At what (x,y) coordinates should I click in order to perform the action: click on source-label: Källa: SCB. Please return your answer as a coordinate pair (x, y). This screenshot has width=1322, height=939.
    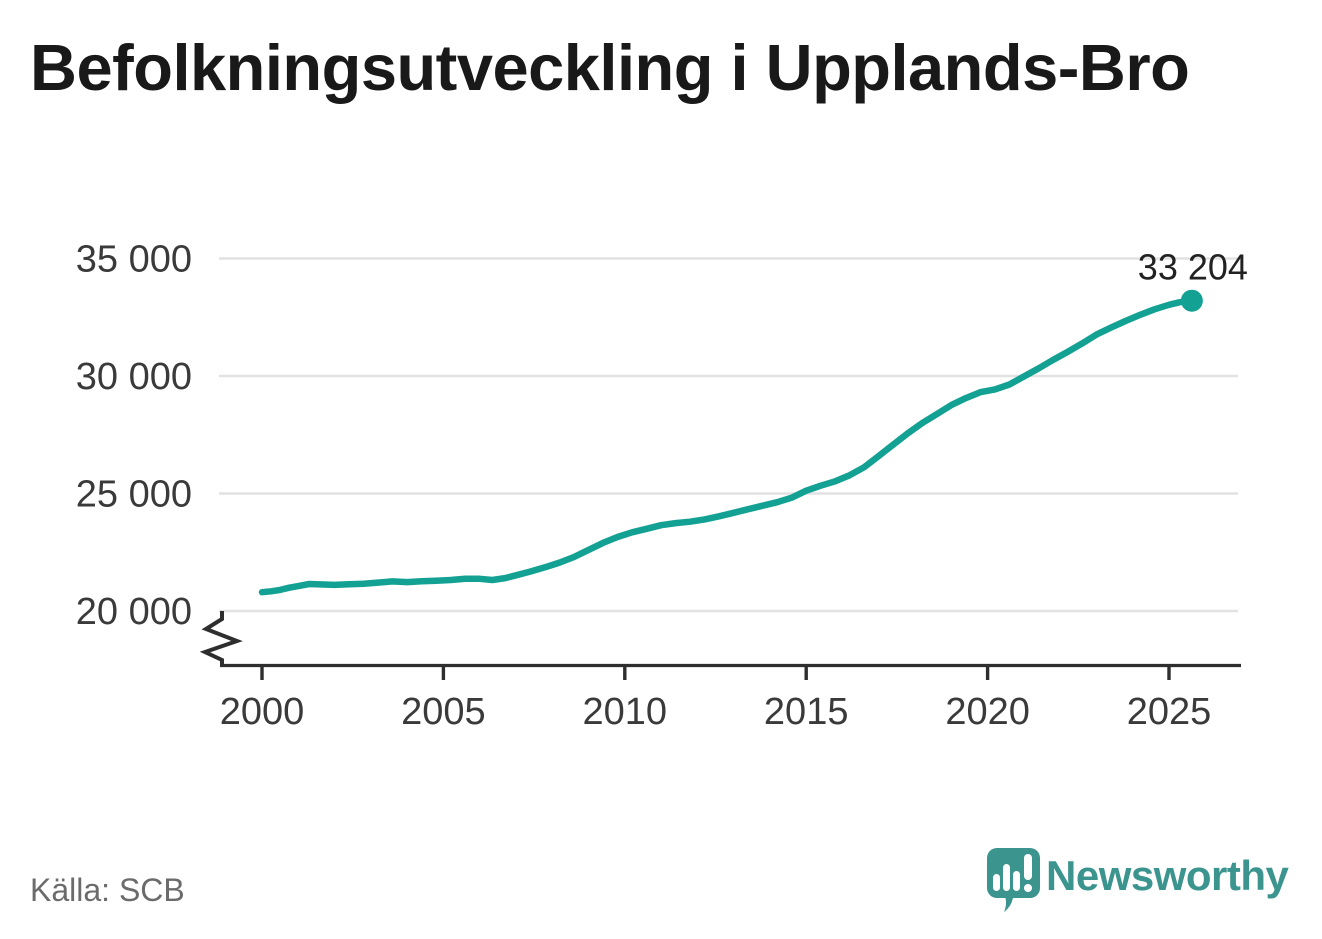
    Looking at the image, I should click on (107, 890).